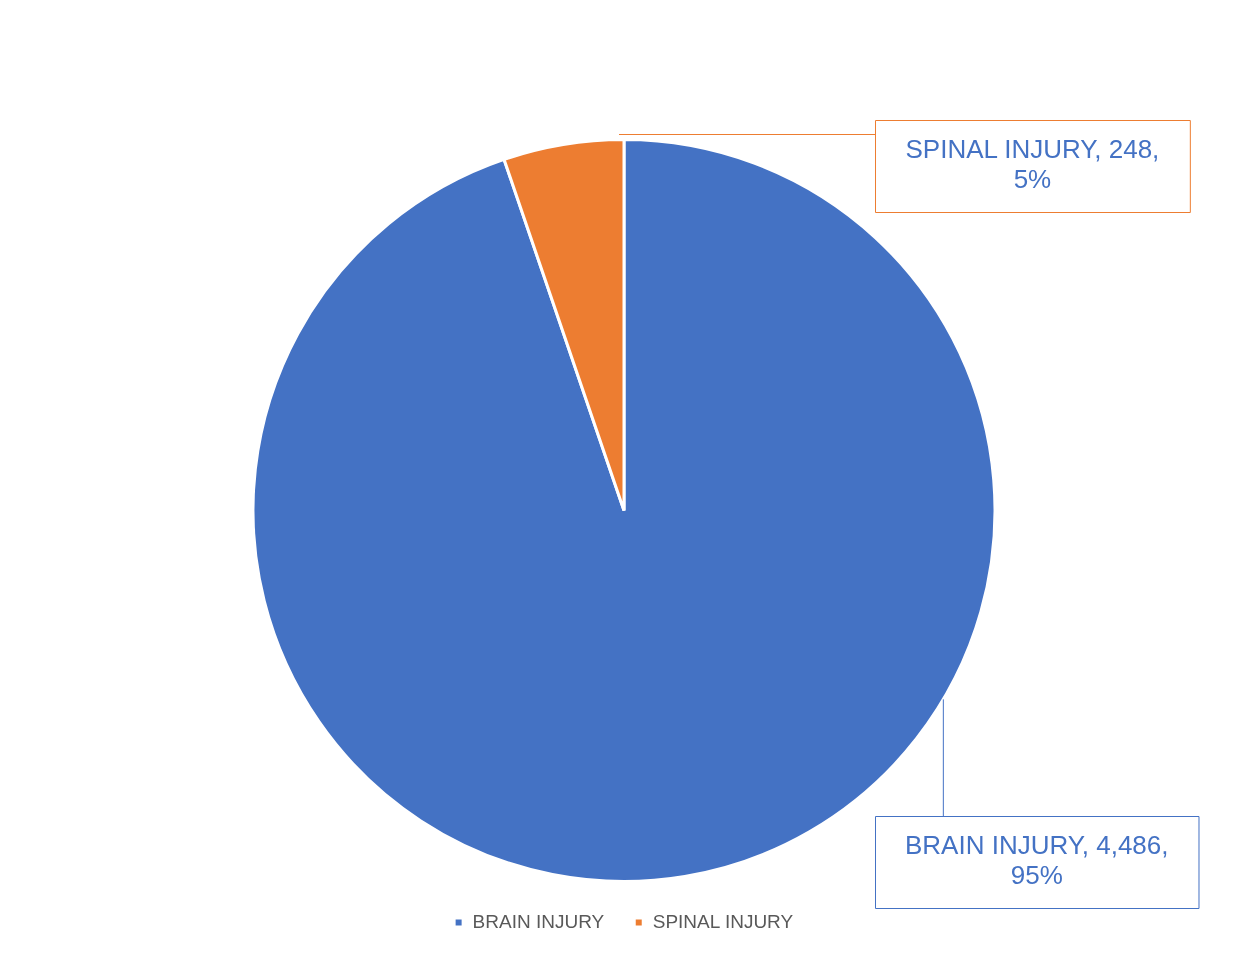  What do you see at coordinates (1037, 860) in the screenshot?
I see `data-label: BRAIN INJURY, 4,486, 95%` at bounding box center [1037, 860].